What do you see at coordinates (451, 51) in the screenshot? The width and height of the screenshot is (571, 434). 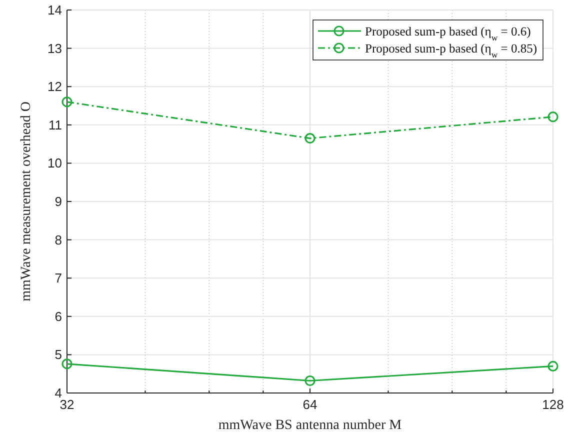 I see `legend-label: Proposed sum-p based (η$_{w}$ = 0.85)` at bounding box center [451, 51].